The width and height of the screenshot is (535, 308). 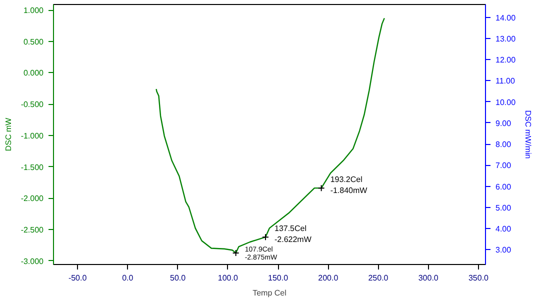 I want to click on y-tick-label: -2.000, so click(x=32, y=199).